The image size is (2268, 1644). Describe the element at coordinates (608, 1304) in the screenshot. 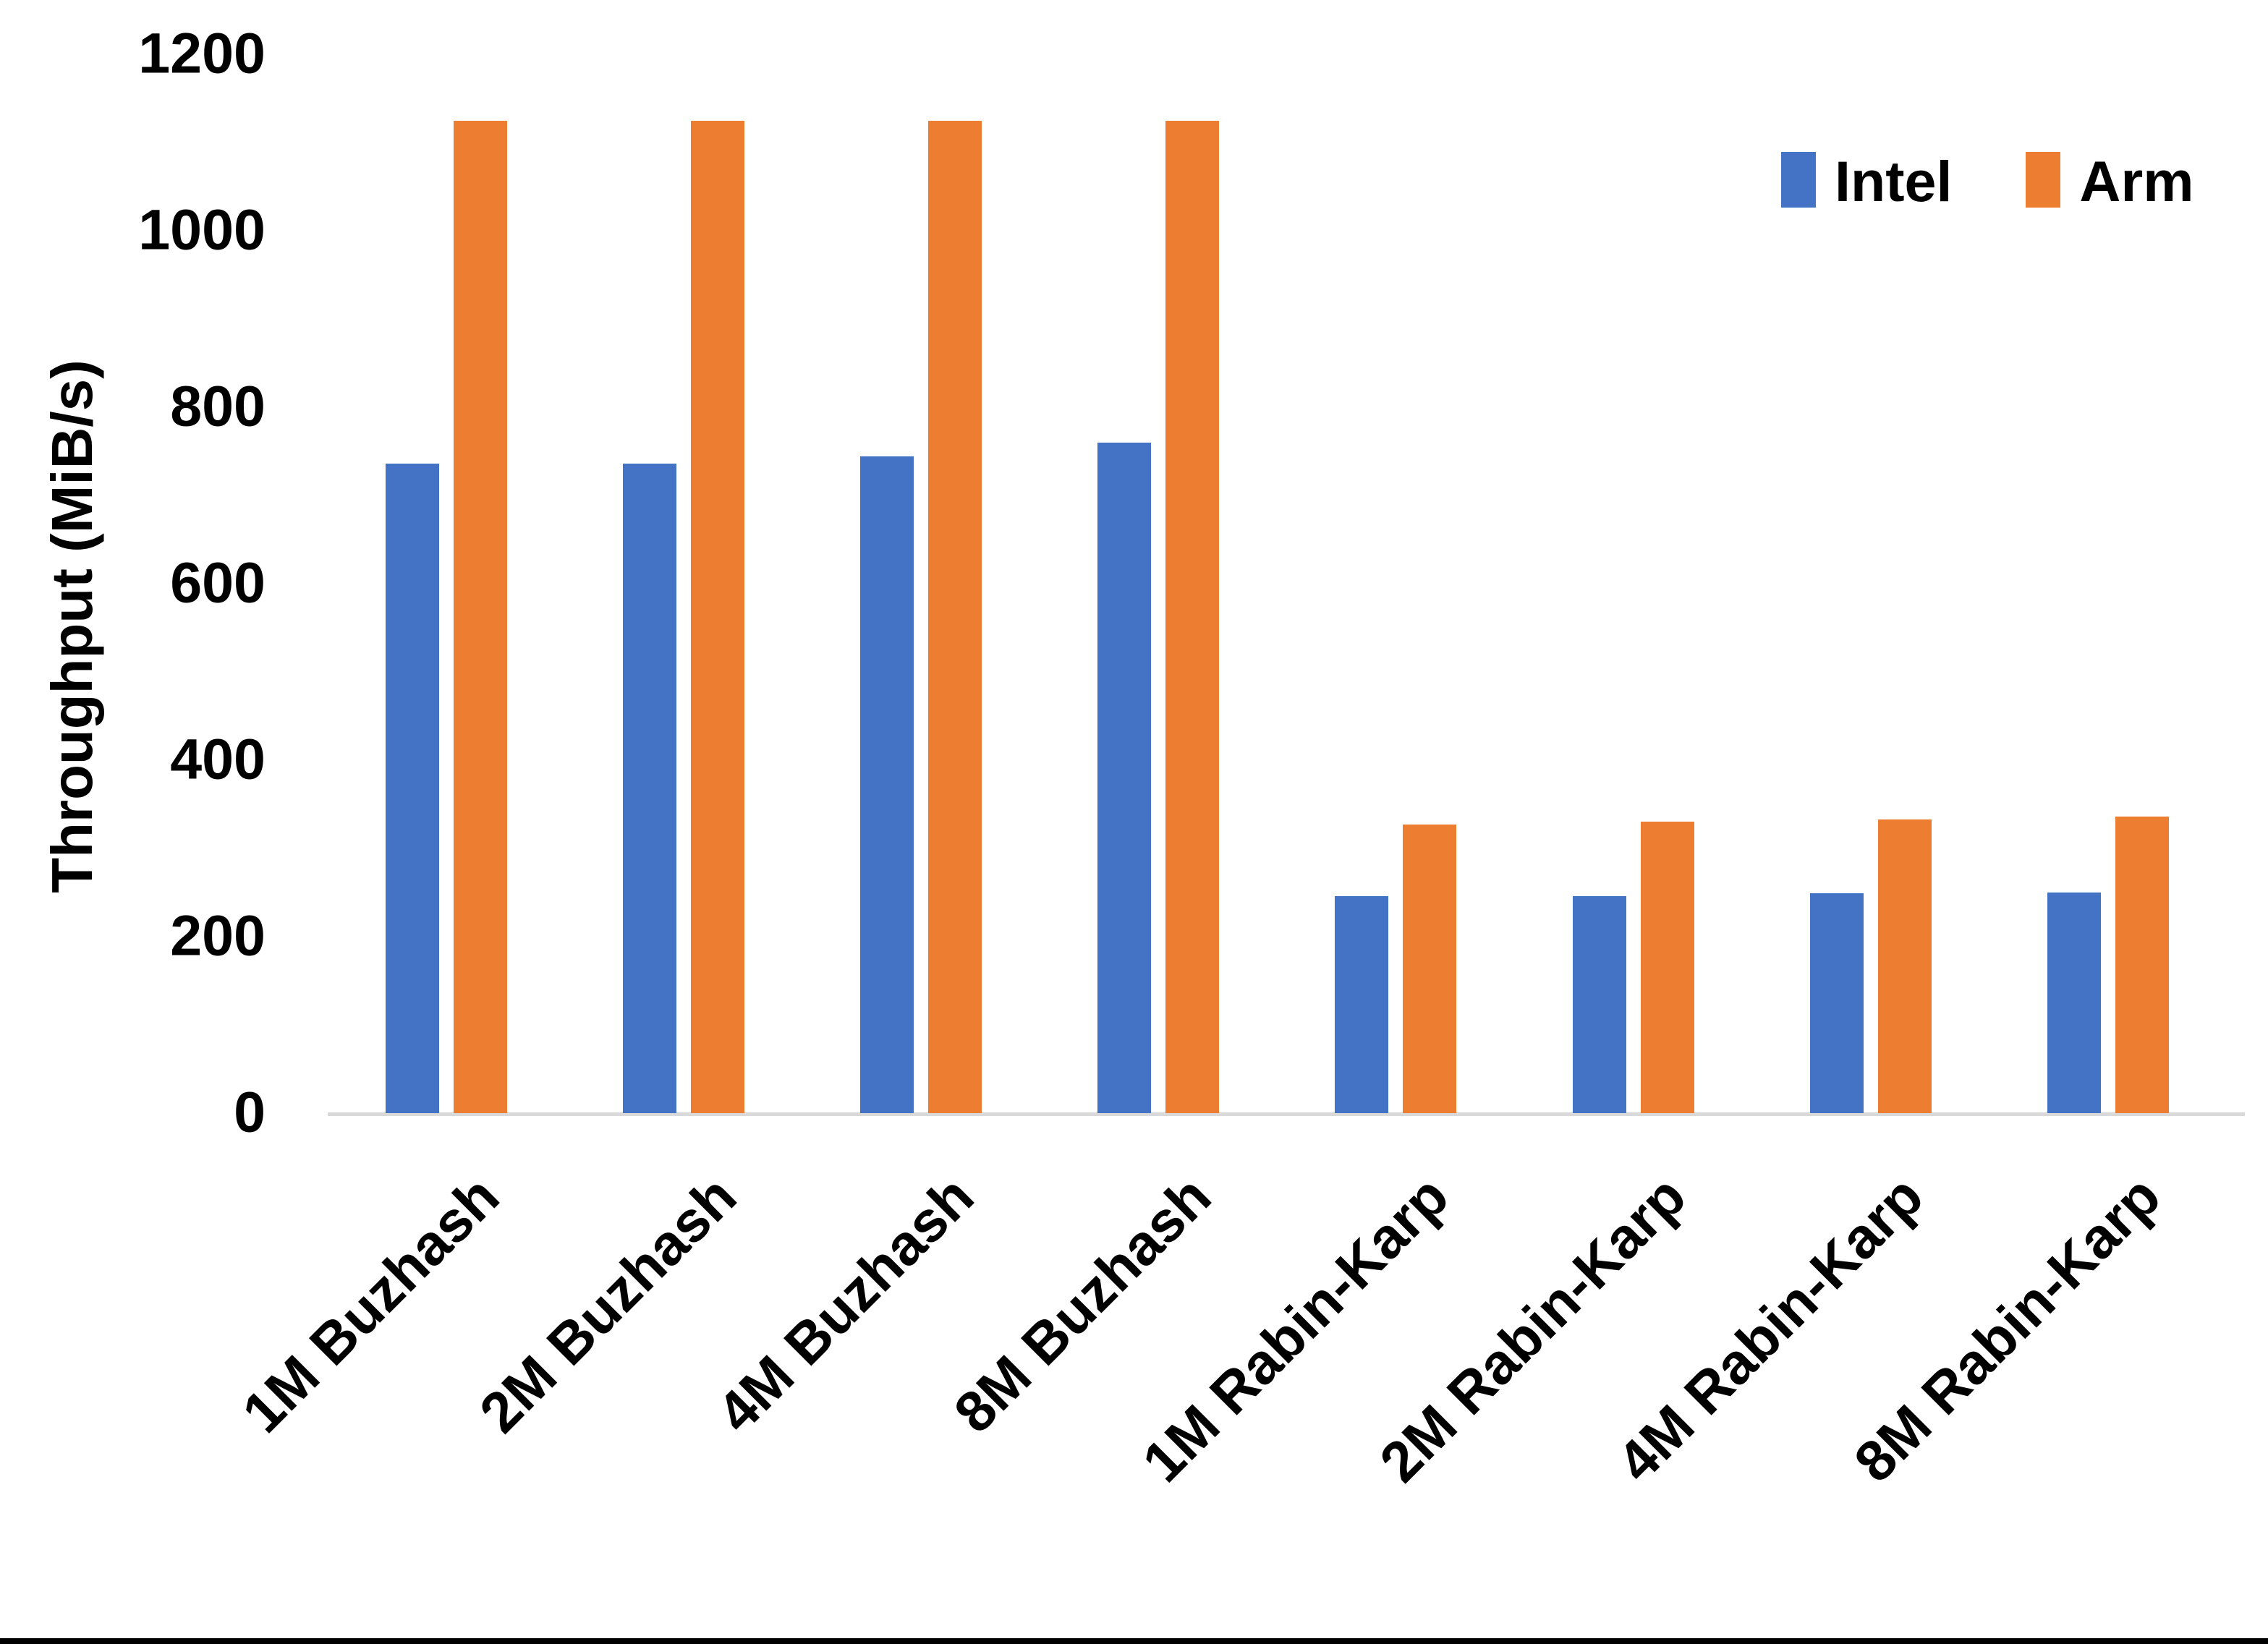

I see `x-tick-label-2: 2M Buzhash` at that location.